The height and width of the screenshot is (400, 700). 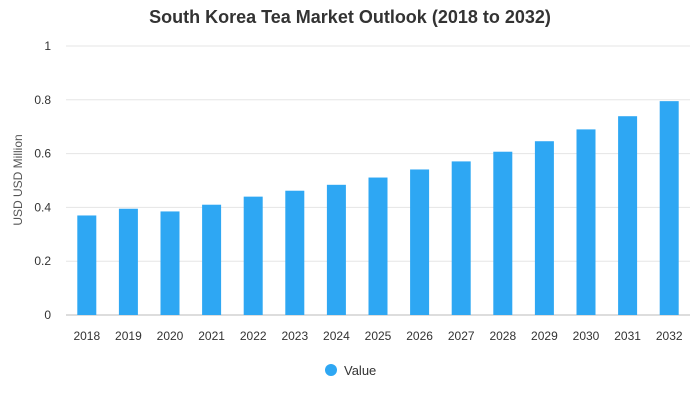 I want to click on x-tick-label: 2023, so click(x=294, y=336).